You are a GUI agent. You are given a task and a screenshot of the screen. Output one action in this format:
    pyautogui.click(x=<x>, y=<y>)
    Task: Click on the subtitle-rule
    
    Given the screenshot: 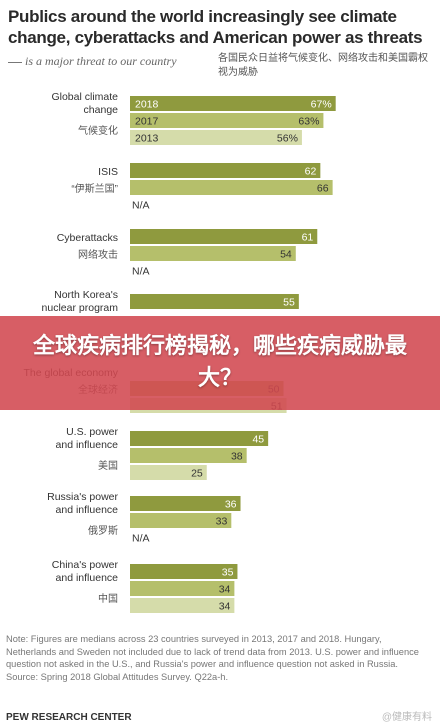 What is the action you would take?
    pyautogui.click(x=15, y=62)
    